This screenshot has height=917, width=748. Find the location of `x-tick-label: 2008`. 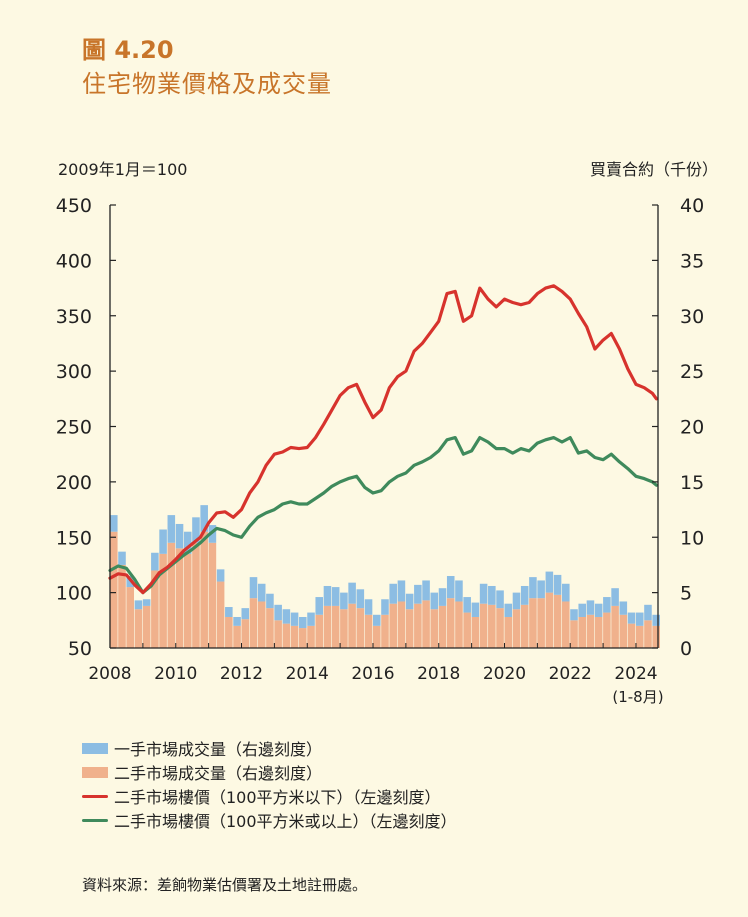

x-tick-label: 2008 is located at coordinates (109, 674).